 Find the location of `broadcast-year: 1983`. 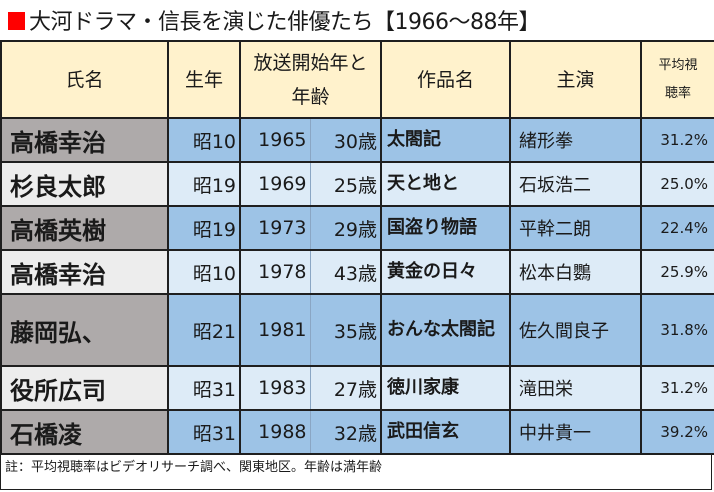

broadcast-year: 1983 is located at coordinates (275, 388).